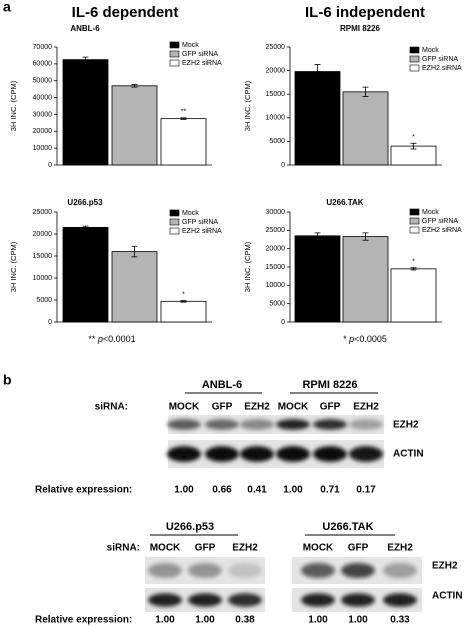 The image size is (474, 627). What do you see at coordinates (7, 380) in the screenshot?
I see `panel-label: b` at bounding box center [7, 380].